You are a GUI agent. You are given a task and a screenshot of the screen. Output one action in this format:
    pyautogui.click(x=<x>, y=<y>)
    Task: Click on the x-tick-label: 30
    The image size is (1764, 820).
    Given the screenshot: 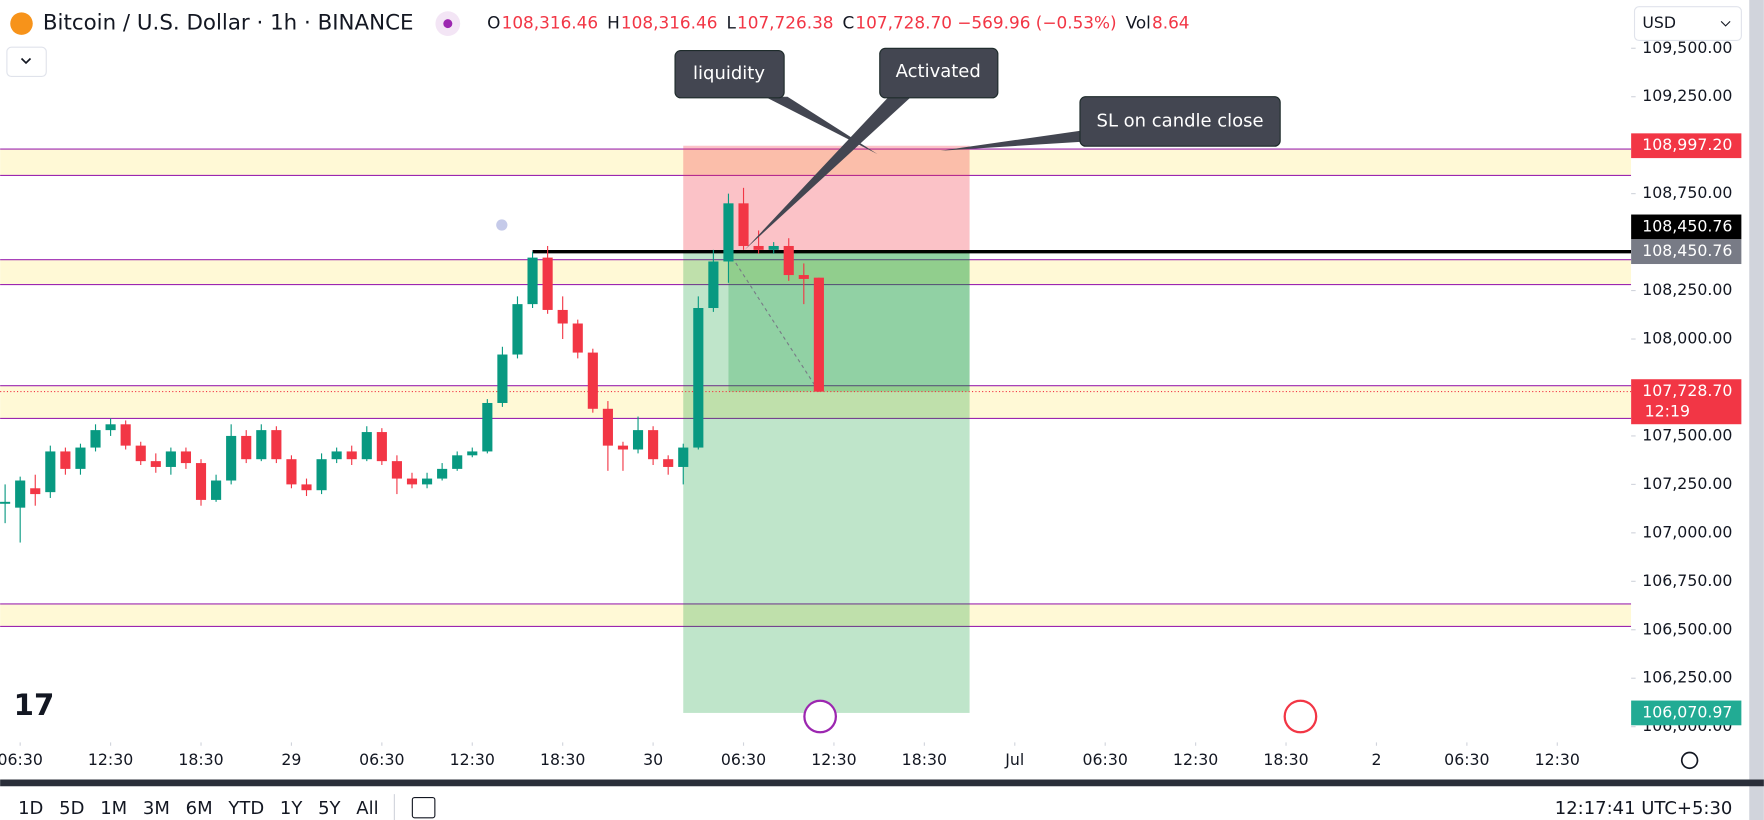 What is the action you would take?
    pyautogui.click(x=653, y=759)
    